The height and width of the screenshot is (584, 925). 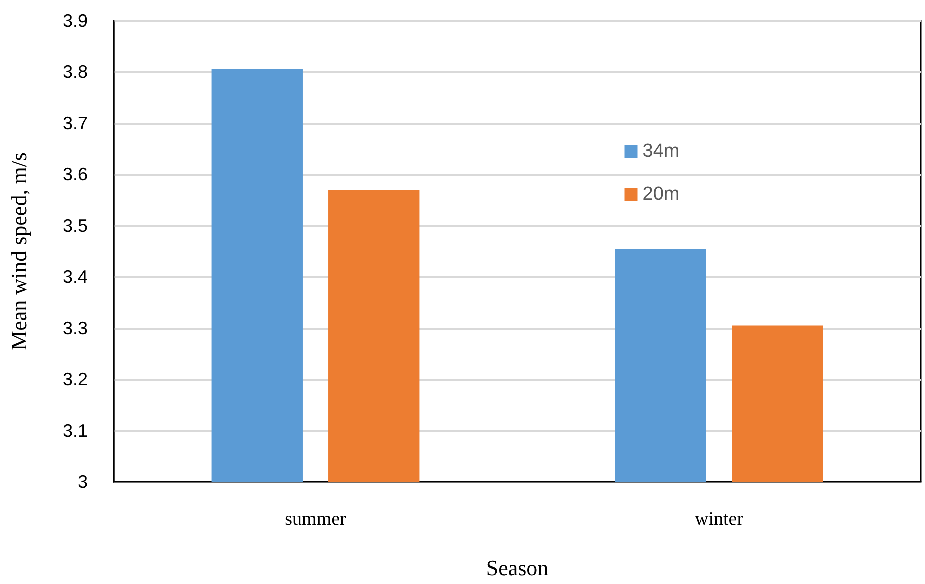 I want to click on y-axis-title: Mean wind speed, m/s, so click(x=19, y=251).